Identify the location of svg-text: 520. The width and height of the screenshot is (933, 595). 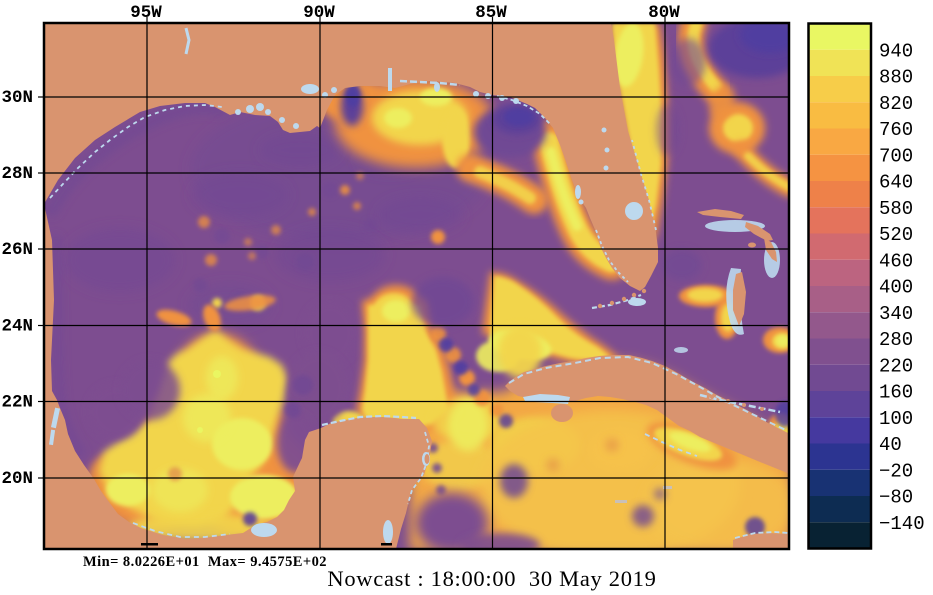
(896, 235).